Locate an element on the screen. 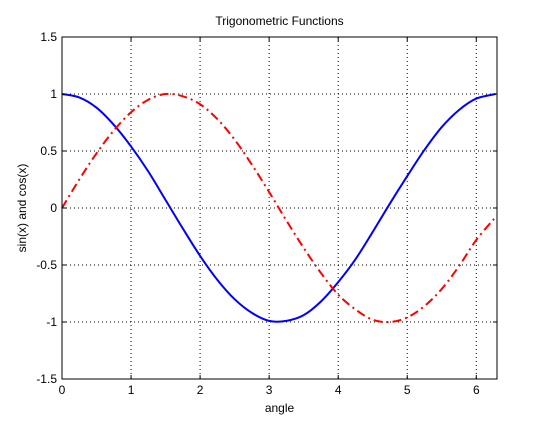  y-axis-title: sin(x) and cos(x) is located at coordinates (22, 208).